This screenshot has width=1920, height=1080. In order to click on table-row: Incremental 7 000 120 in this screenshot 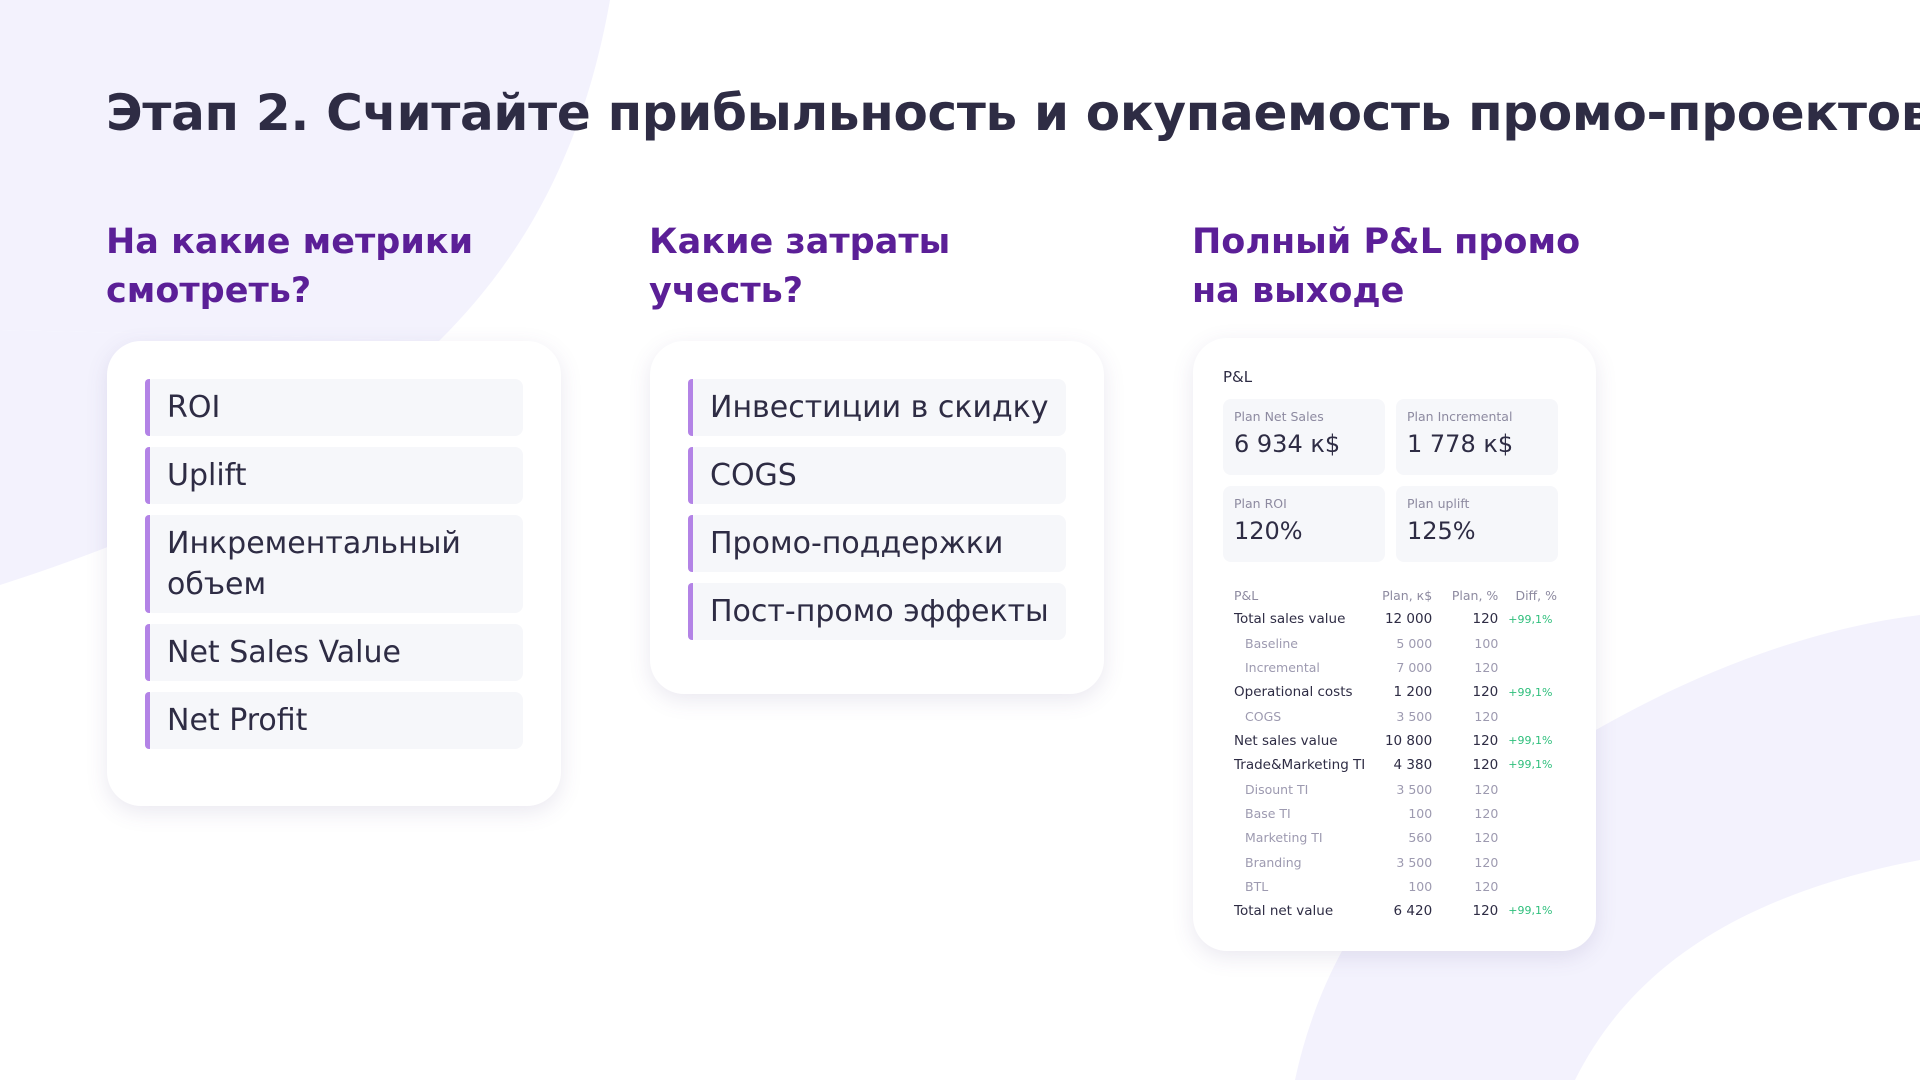, I will do `click(1393, 668)`.